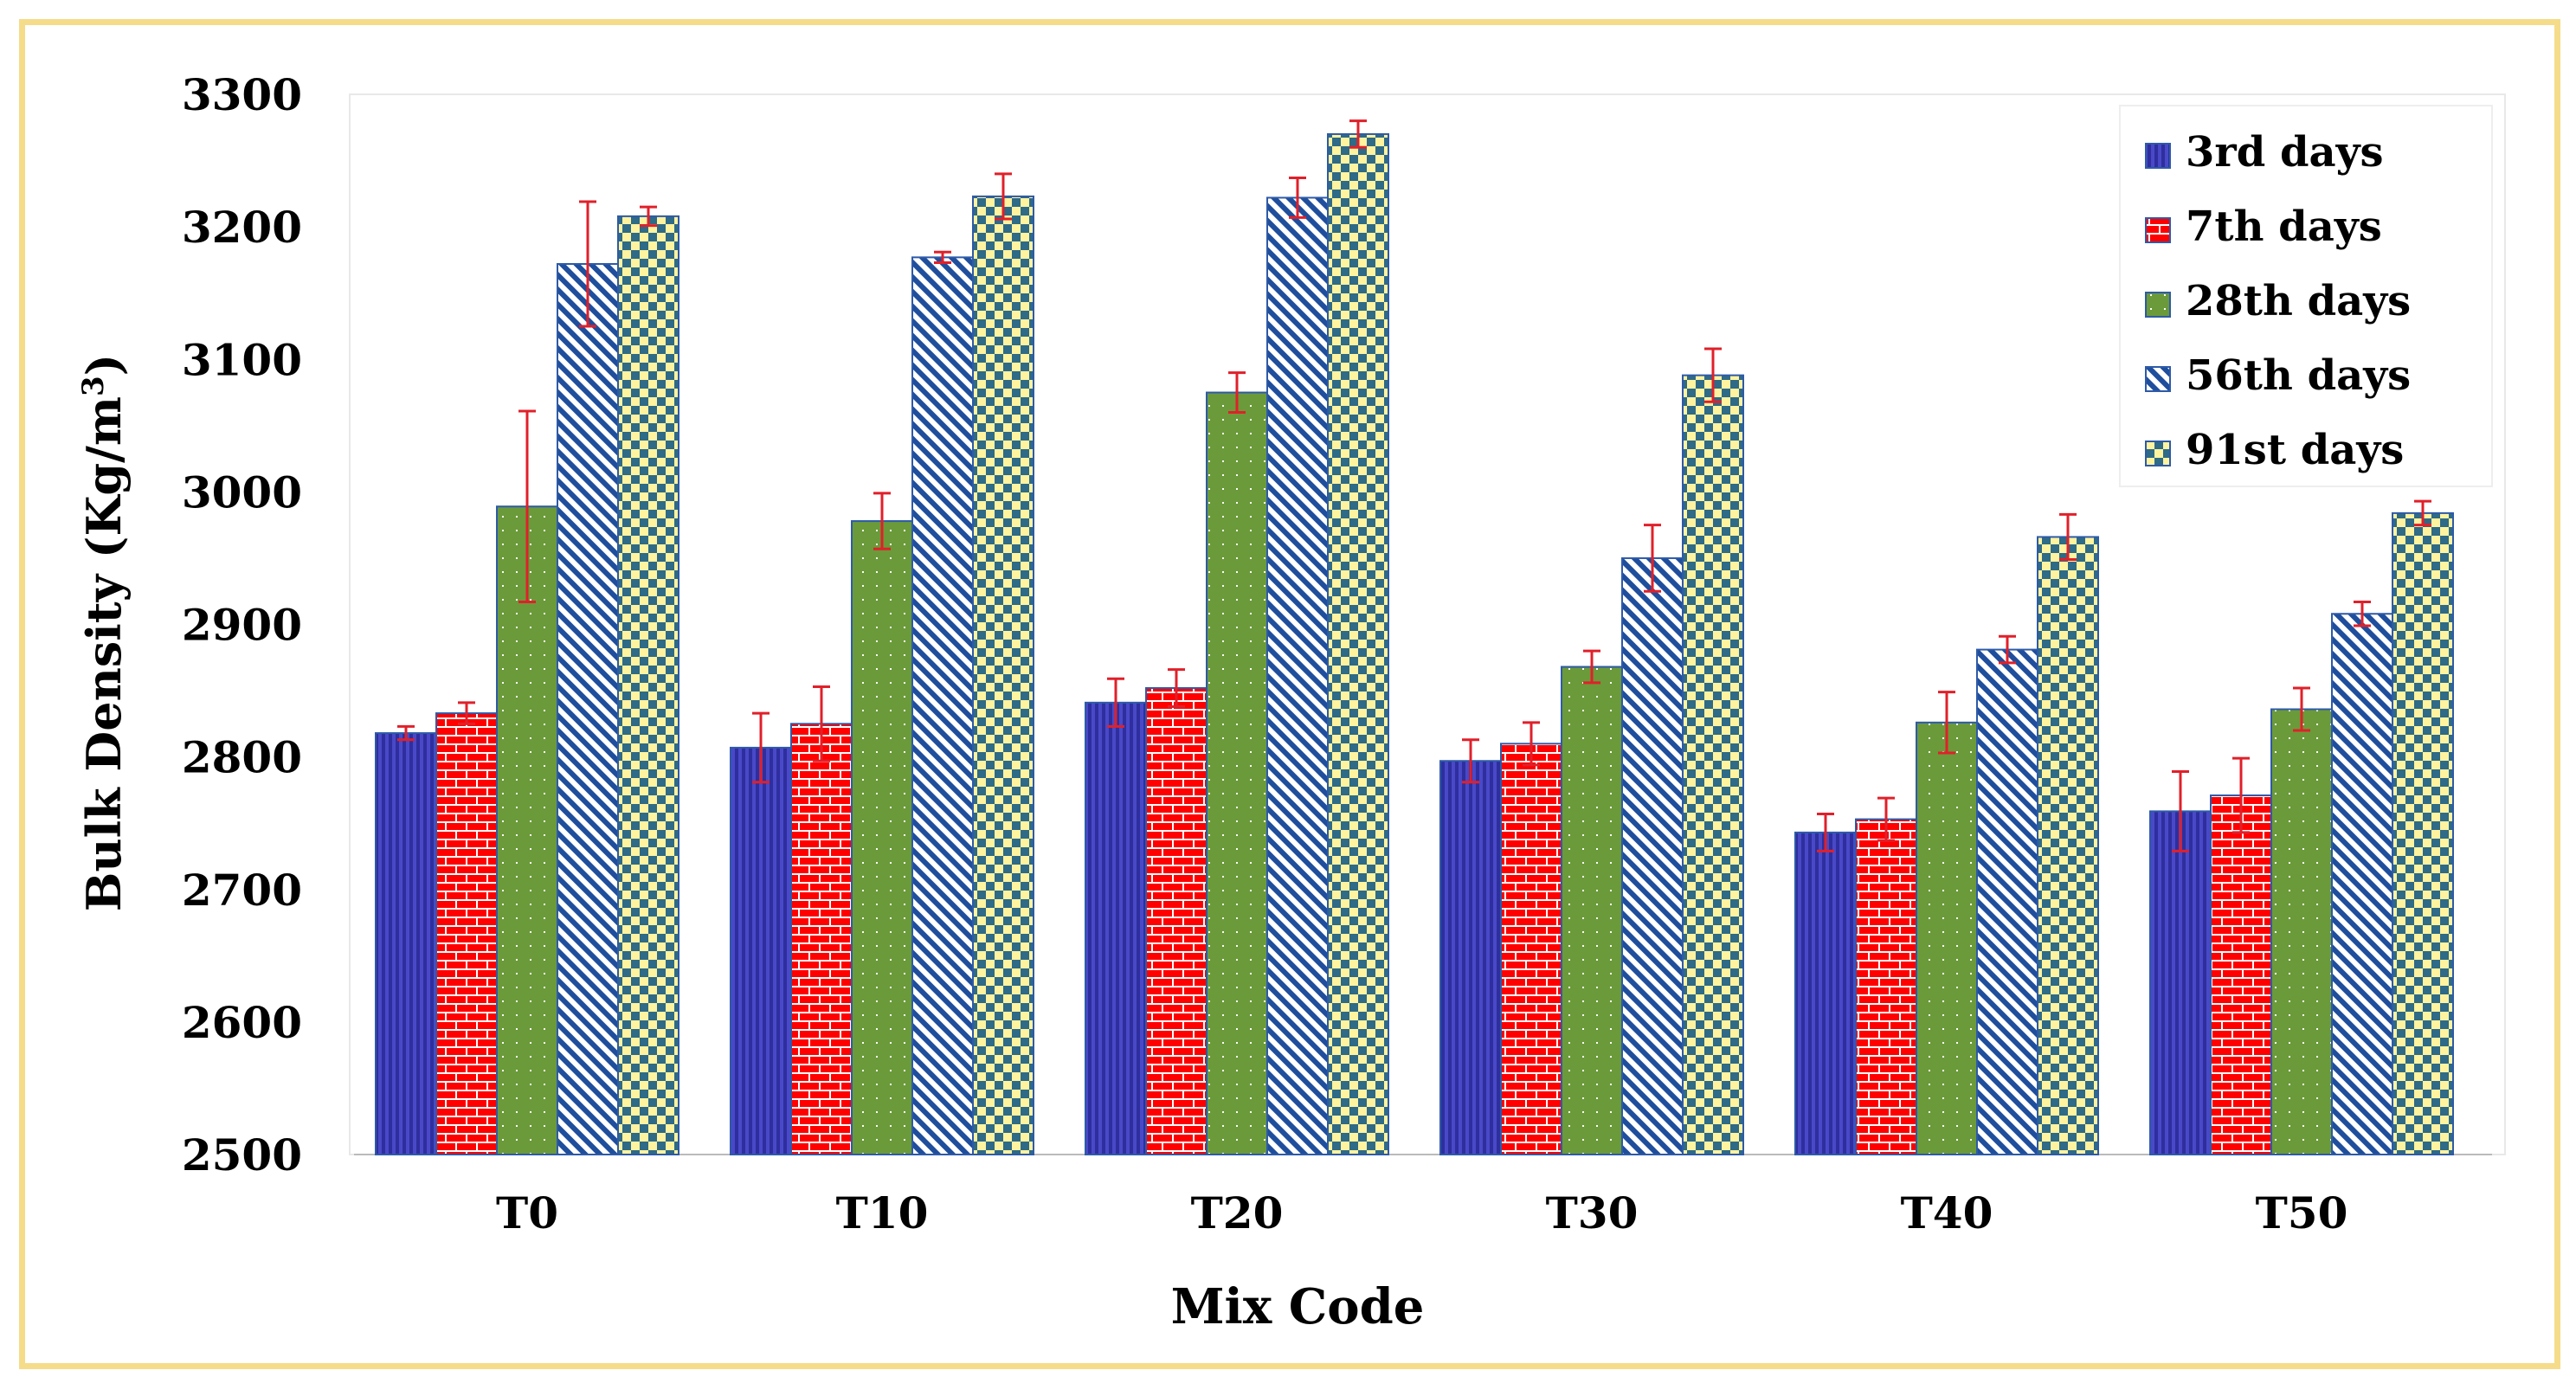 The image size is (2576, 1383). What do you see at coordinates (1298, 1306) in the screenshot?
I see `x-axis-title: Mix Code` at bounding box center [1298, 1306].